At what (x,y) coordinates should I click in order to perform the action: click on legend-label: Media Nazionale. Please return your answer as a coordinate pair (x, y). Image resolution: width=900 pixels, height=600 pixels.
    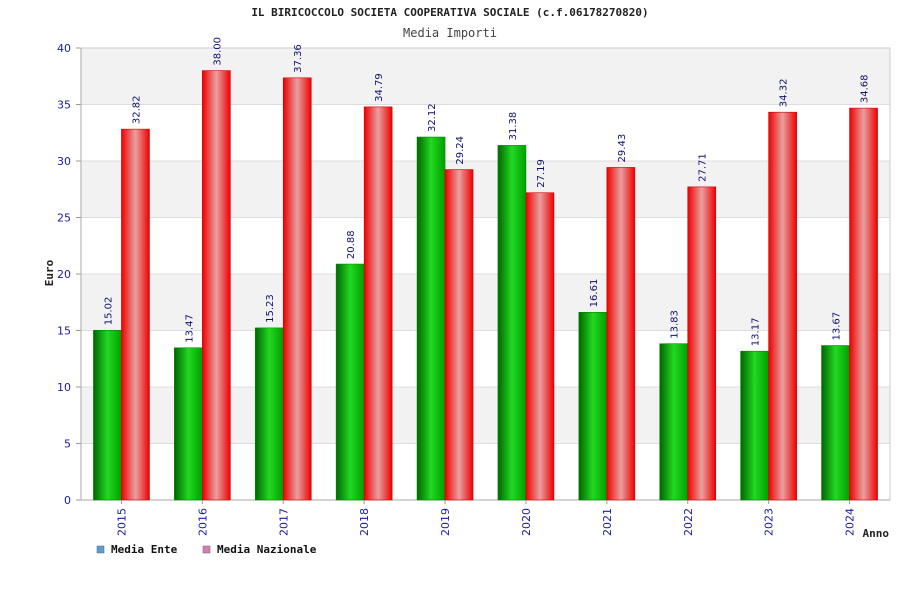
    Looking at the image, I should click on (267, 549).